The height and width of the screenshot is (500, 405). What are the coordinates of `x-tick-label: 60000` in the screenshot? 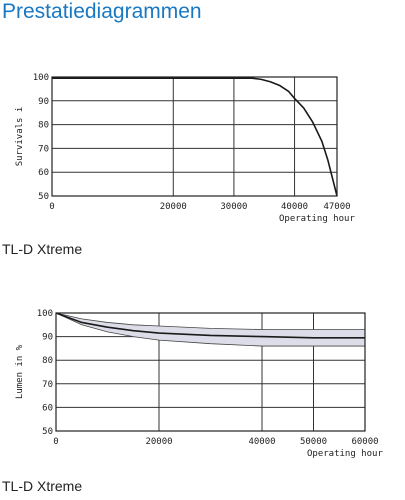 It's located at (364, 442).